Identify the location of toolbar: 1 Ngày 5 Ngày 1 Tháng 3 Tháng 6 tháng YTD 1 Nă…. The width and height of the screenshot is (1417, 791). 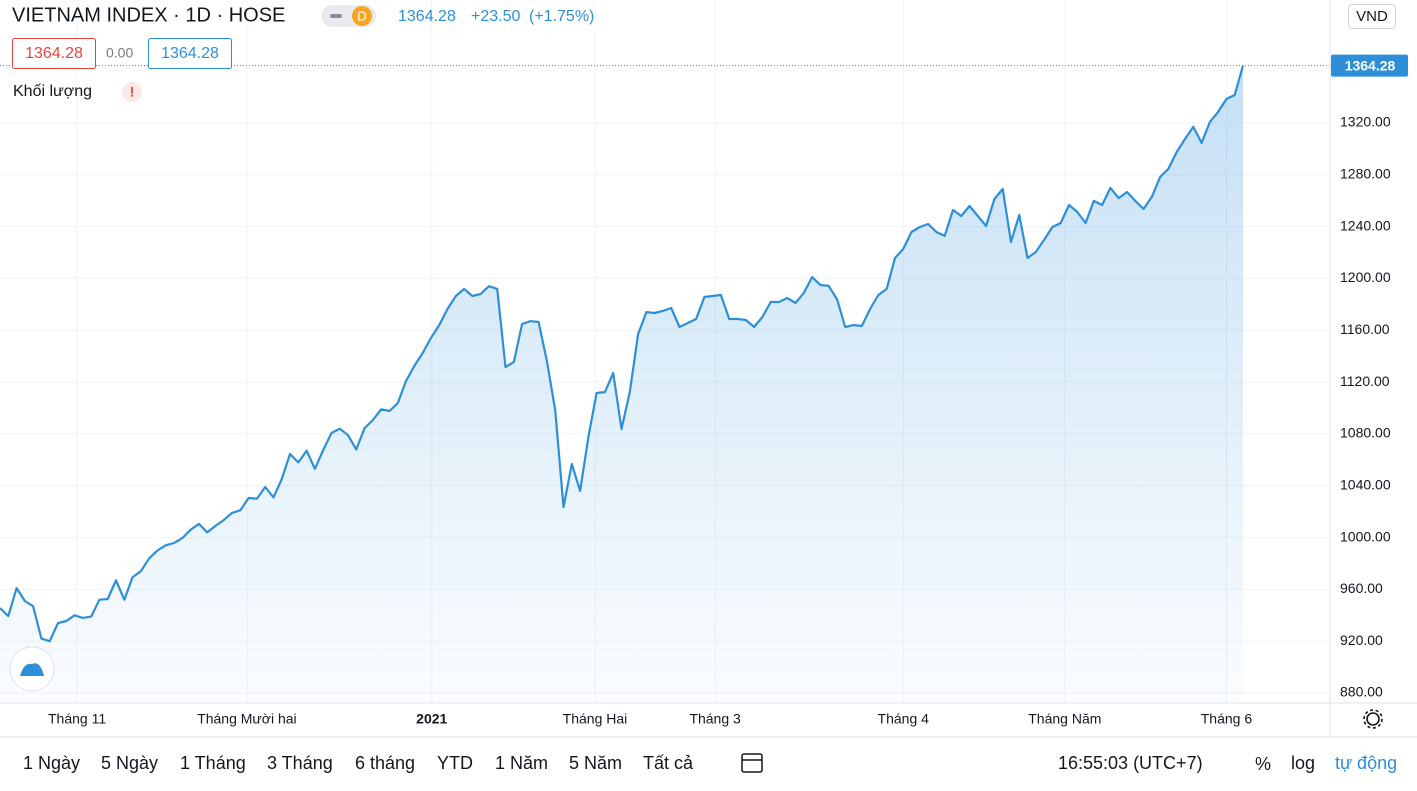
(358, 763).